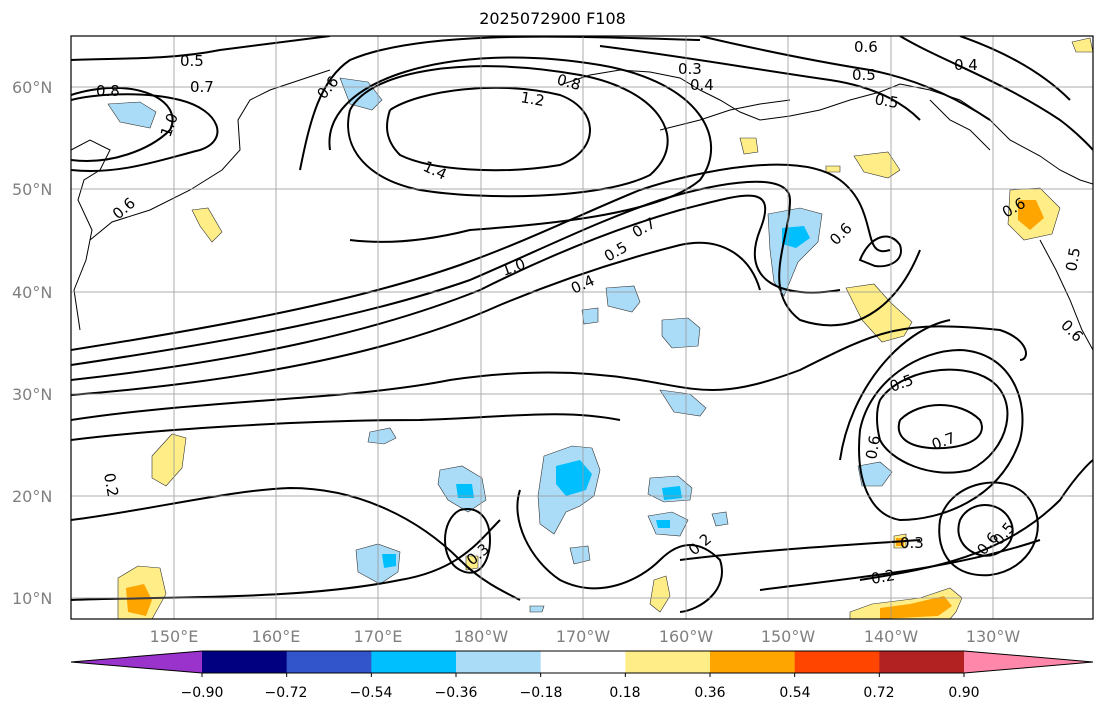  What do you see at coordinates (32, 189) in the screenshot?
I see `lat-tick-label: 50°N` at bounding box center [32, 189].